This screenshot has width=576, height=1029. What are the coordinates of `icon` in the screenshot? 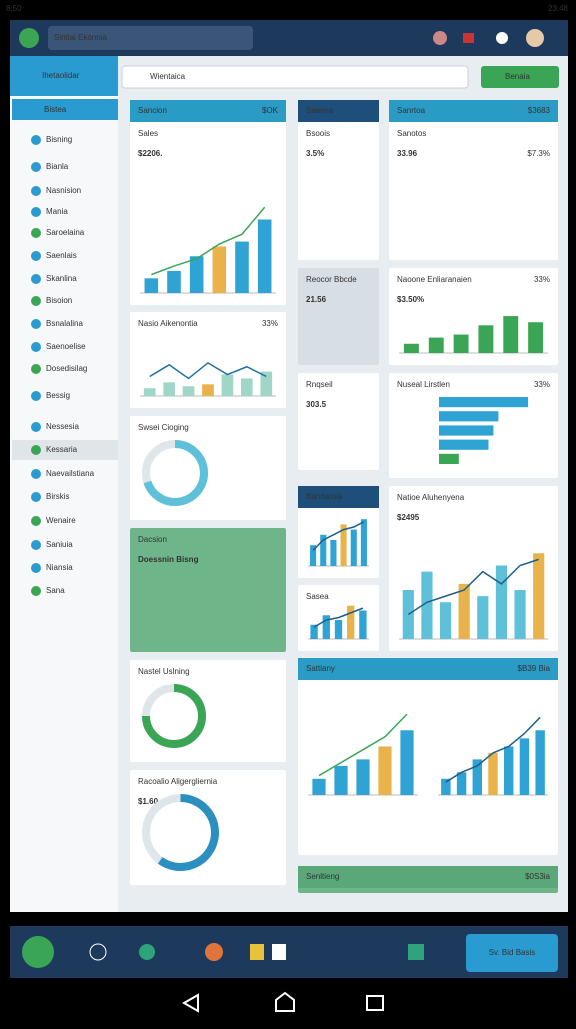 It's located at (468, 38).